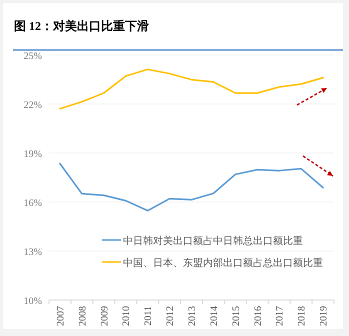 This screenshot has height=336, width=349. What do you see at coordinates (213, 241) in the screenshot?
I see `legend-label: 中日韩对美出口额占中日韩总出口额比重` at bounding box center [213, 241].